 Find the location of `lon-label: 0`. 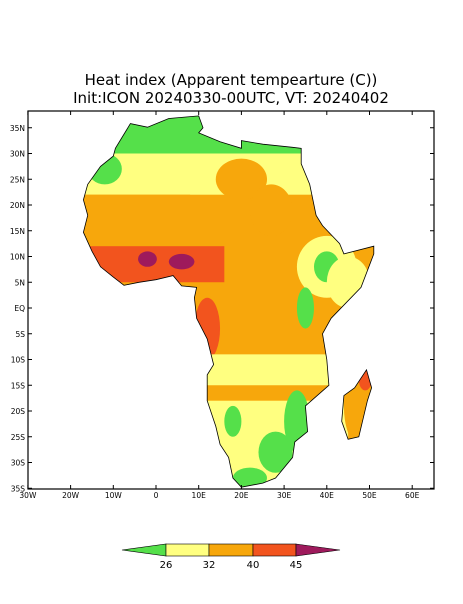

lon-label: 0 is located at coordinates (156, 495).